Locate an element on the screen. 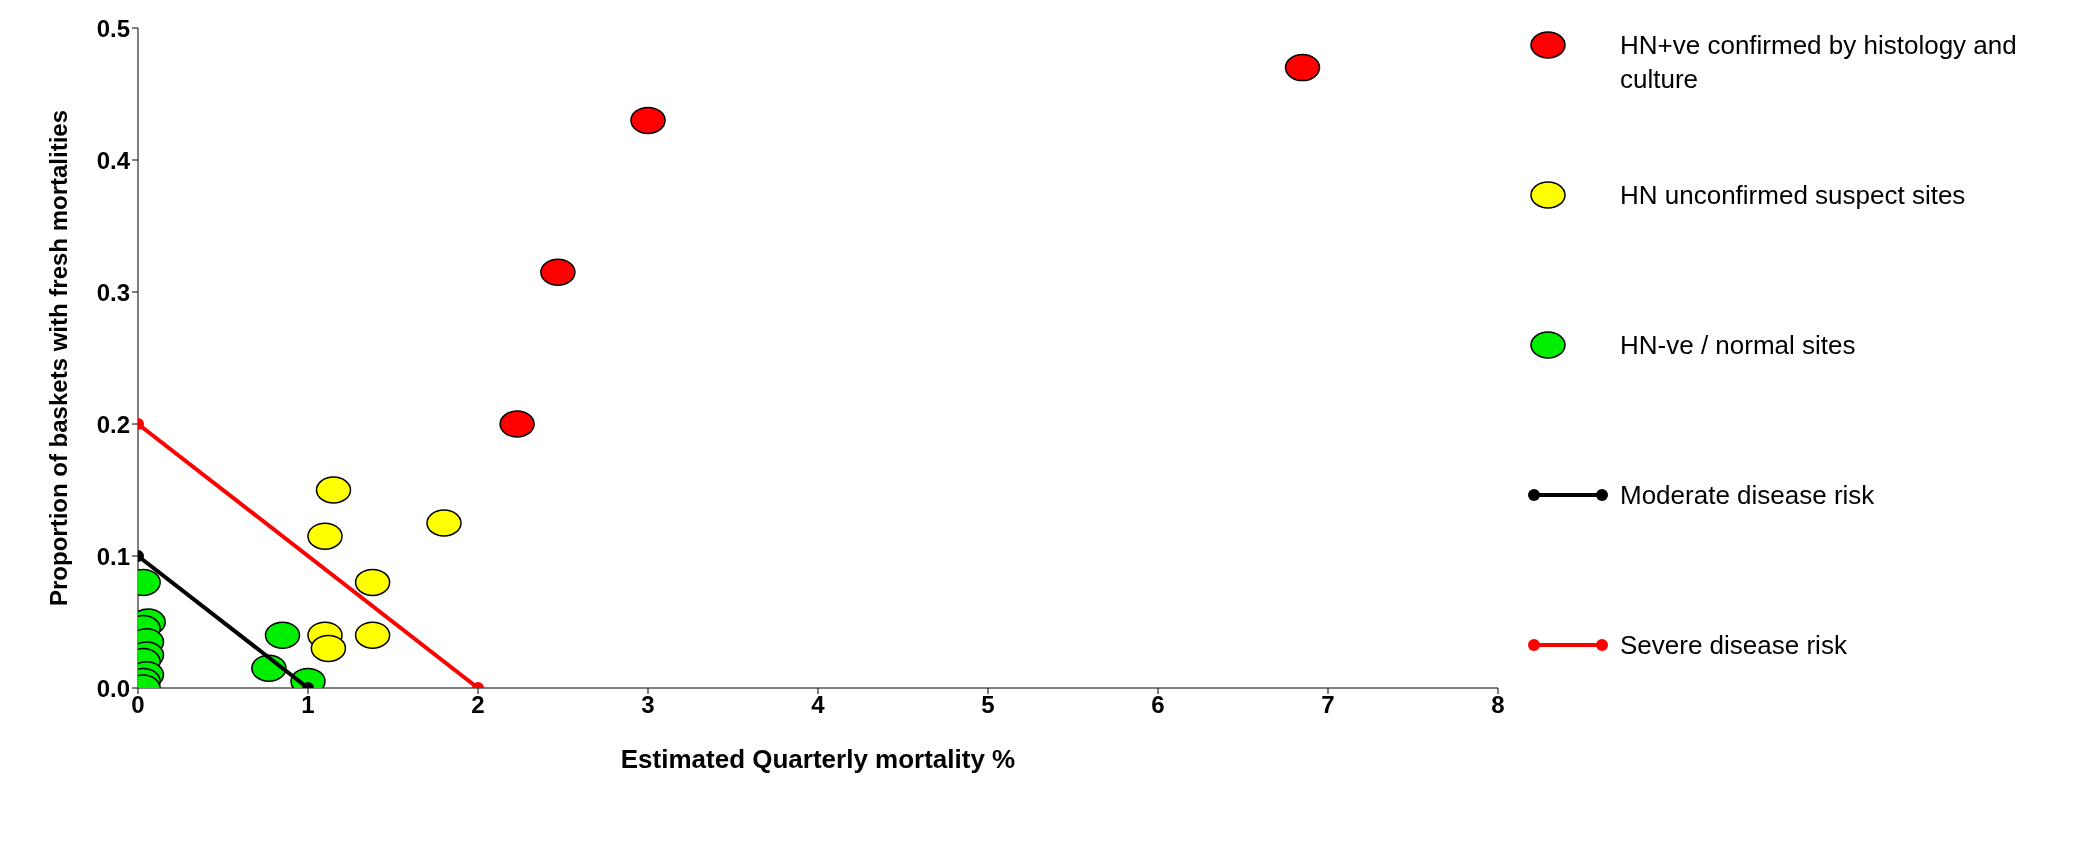 The image size is (2082, 854). legend-label: HN unconfirmed suspect sites is located at coordinates (1793, 195).